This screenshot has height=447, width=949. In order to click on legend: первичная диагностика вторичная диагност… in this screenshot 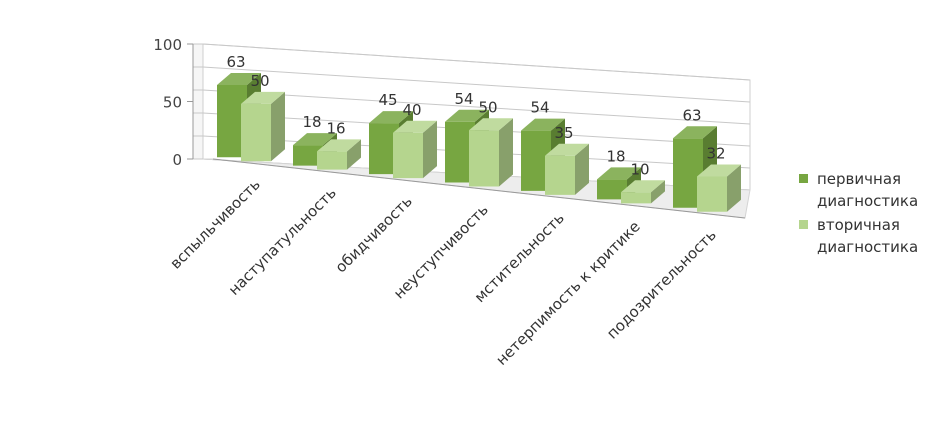, I will do `click(870, 214)`.